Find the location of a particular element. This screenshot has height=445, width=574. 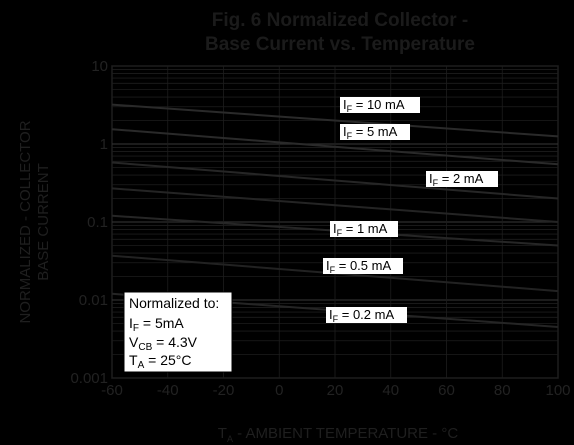

curve-label-rest: = 1 mA is located at coordinates (364, 228).